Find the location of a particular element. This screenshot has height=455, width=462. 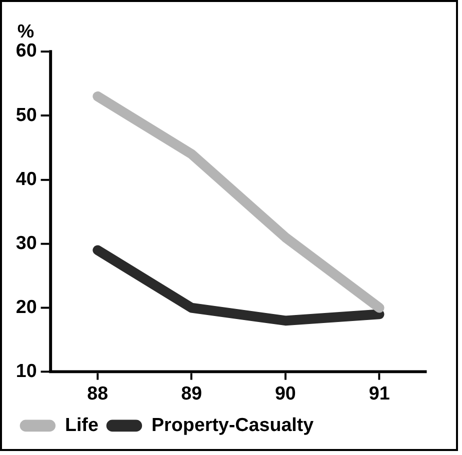

y-tick-label: 40 is located at coordinates (26, 178).